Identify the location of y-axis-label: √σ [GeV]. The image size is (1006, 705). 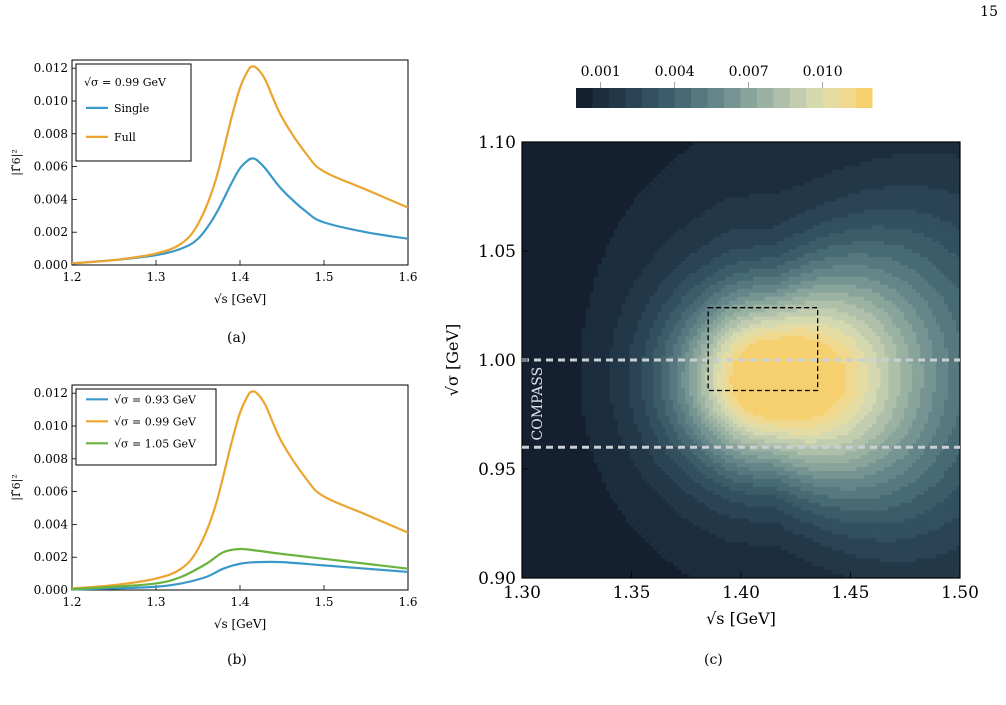
(452, 360).